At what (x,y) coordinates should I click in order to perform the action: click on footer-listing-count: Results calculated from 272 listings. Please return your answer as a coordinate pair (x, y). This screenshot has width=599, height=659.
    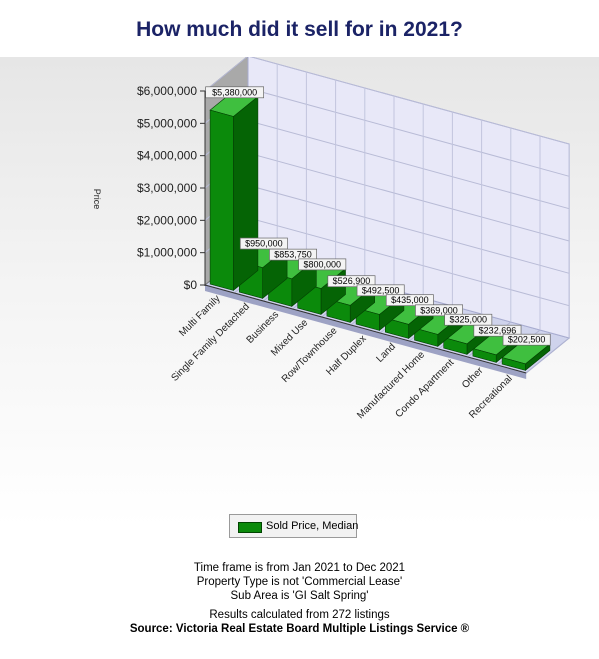
    Looking at the image, I should click on (299, 615).